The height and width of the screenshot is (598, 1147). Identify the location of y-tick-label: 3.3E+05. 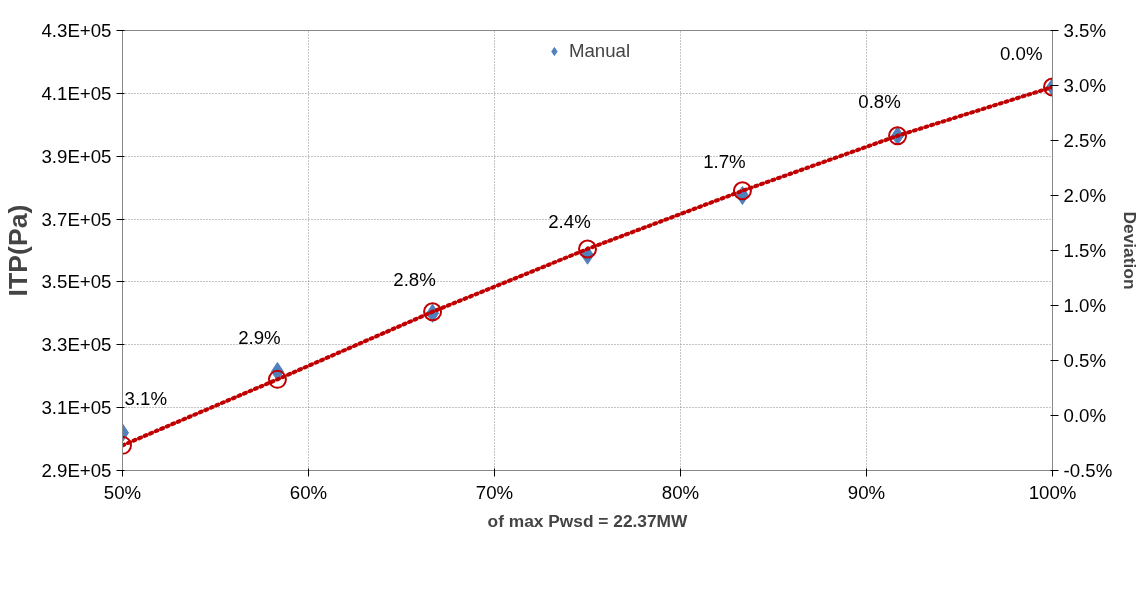
(76, 345).